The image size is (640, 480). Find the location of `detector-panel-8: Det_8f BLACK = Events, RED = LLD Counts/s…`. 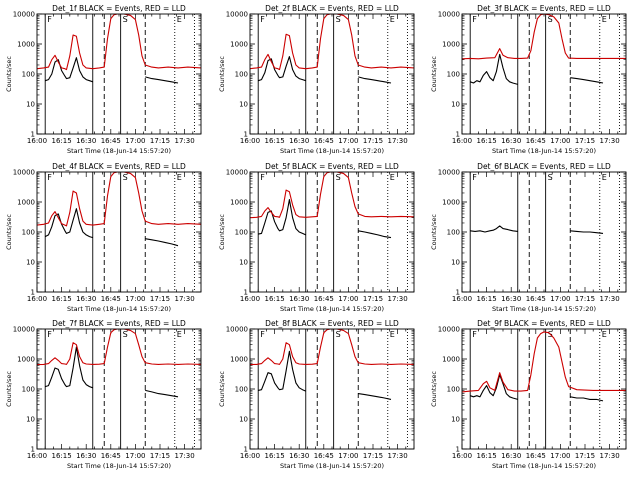

detector-panel-8: Det_8f BLACK = Events, RED = LLD Counts/s… is located at coordinates (316, 394).